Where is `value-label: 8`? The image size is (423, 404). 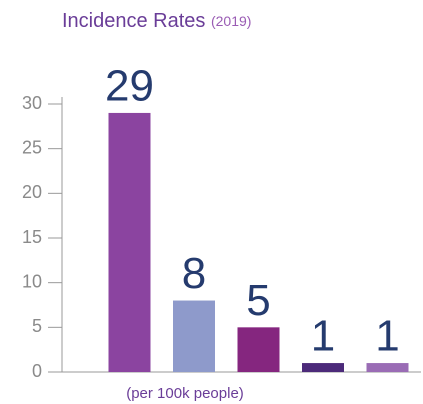 value-label: 8 is located at coordinates (194, 273).